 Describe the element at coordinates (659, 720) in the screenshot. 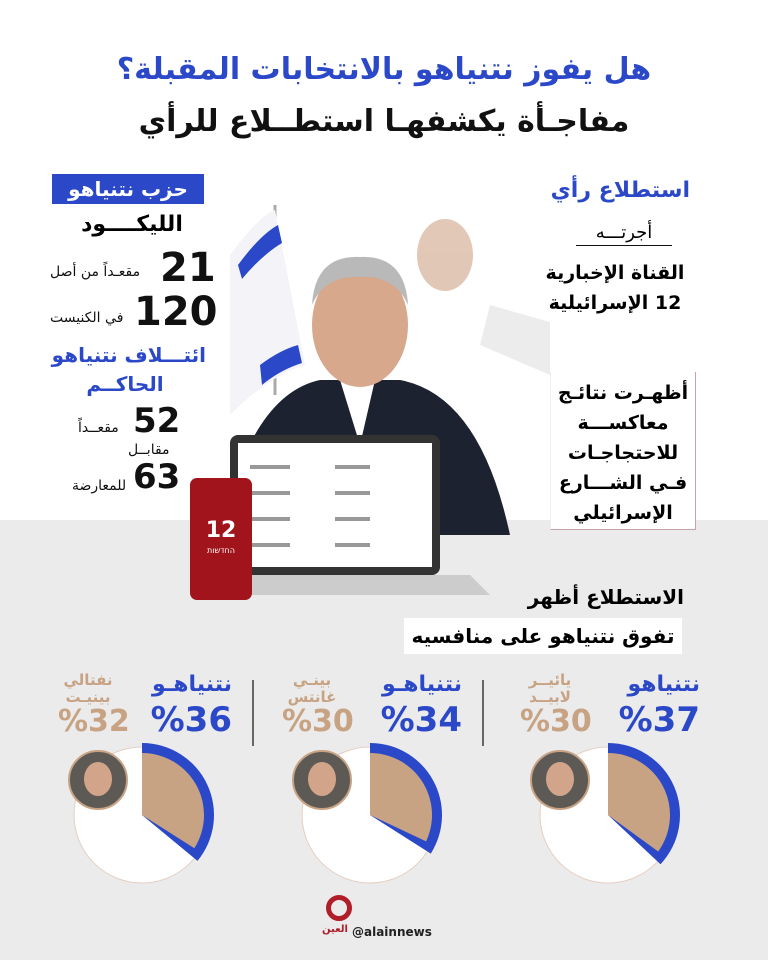

I see `netanyahu-percent: %37` at that location.